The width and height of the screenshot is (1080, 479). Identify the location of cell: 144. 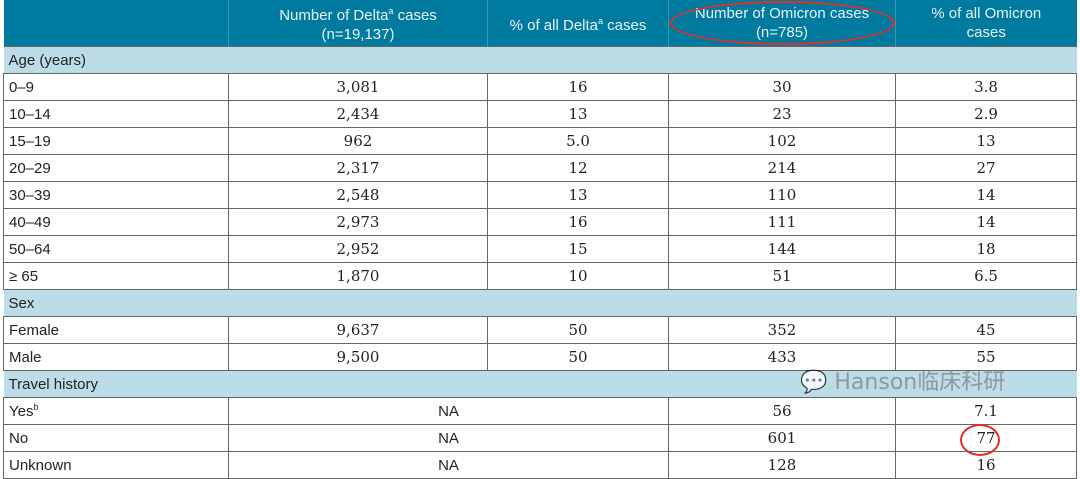
(782, 249).